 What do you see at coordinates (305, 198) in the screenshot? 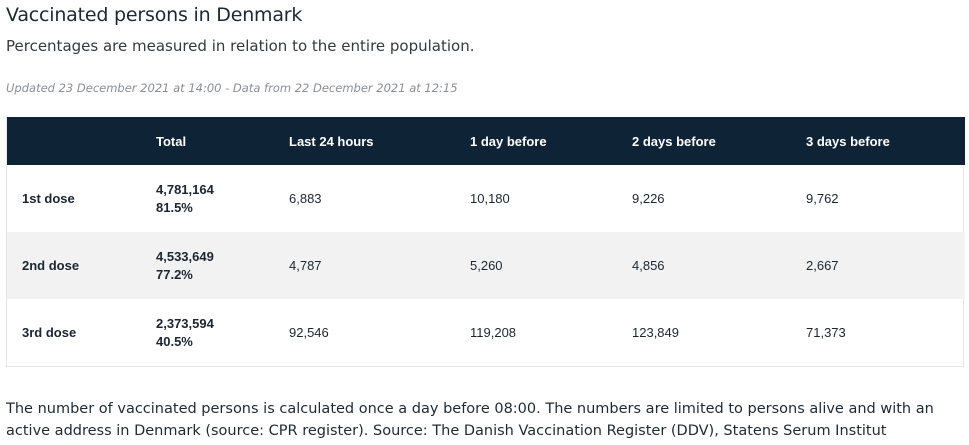
I see `last-24-hours-cell: 6,883` at bounding box center [305, 198].